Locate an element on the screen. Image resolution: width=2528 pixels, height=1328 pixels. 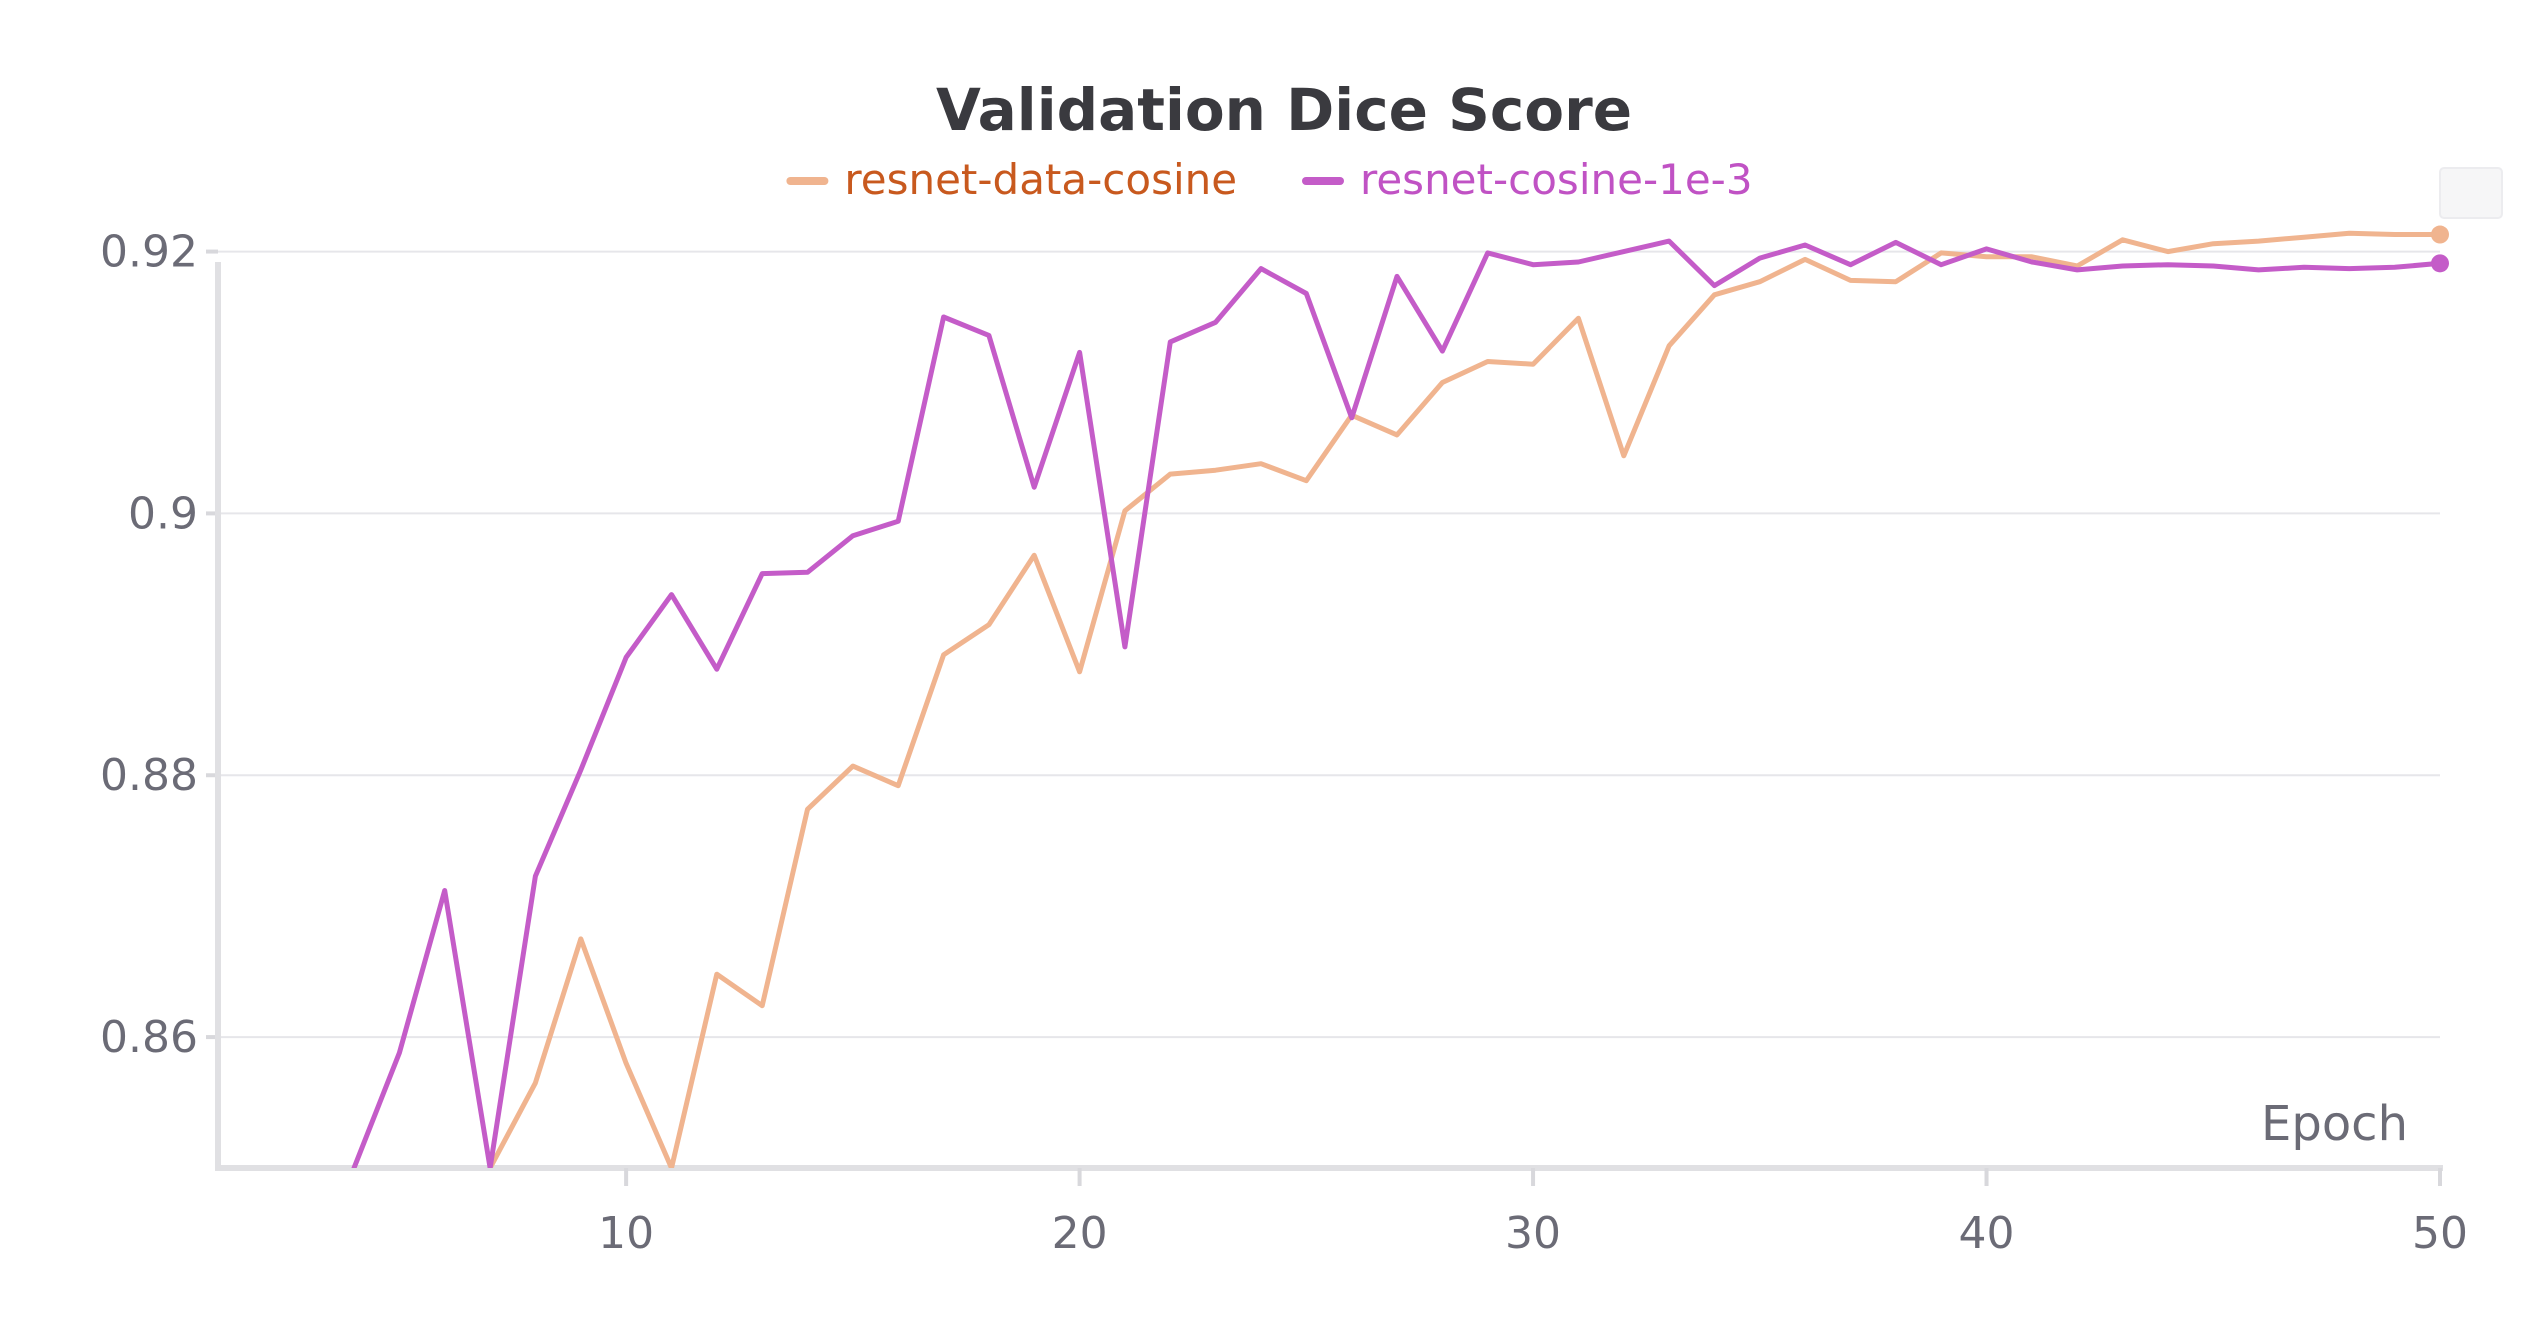
x-tick-label: 10 is located at coordinates (626, 1233).